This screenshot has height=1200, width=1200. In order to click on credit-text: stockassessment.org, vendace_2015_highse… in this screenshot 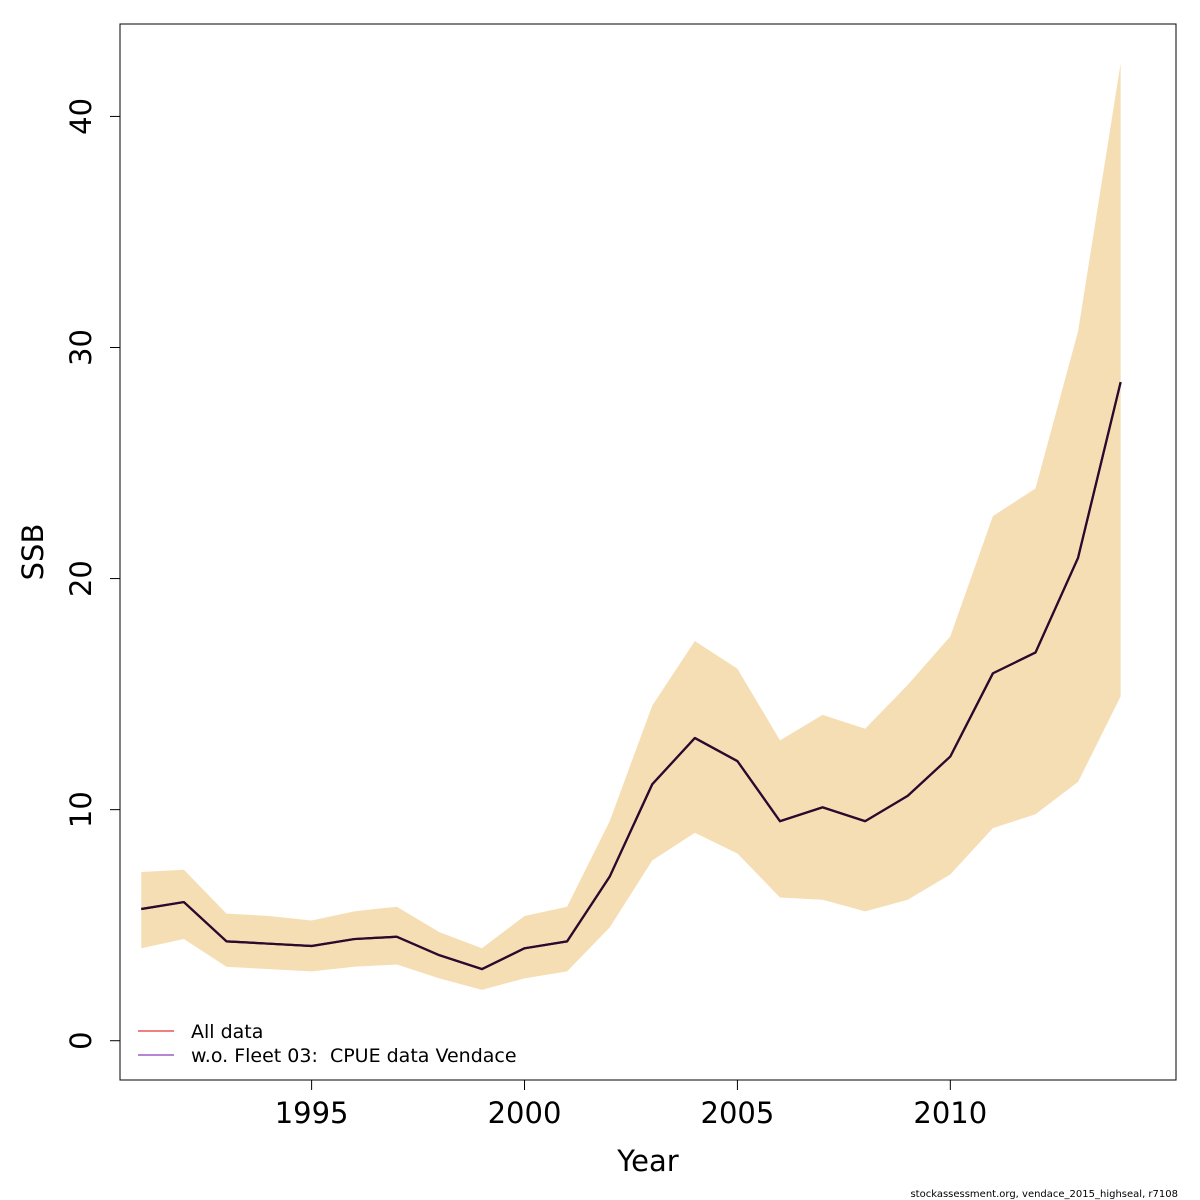, I will do `click(1044, 1194)`.